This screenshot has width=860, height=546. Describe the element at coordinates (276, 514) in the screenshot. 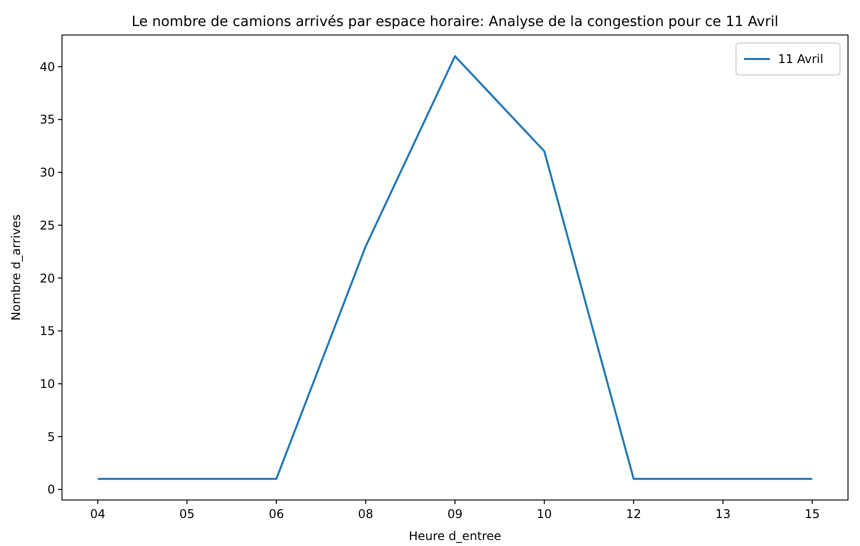

I see `x-tick-label: 06` at that location.